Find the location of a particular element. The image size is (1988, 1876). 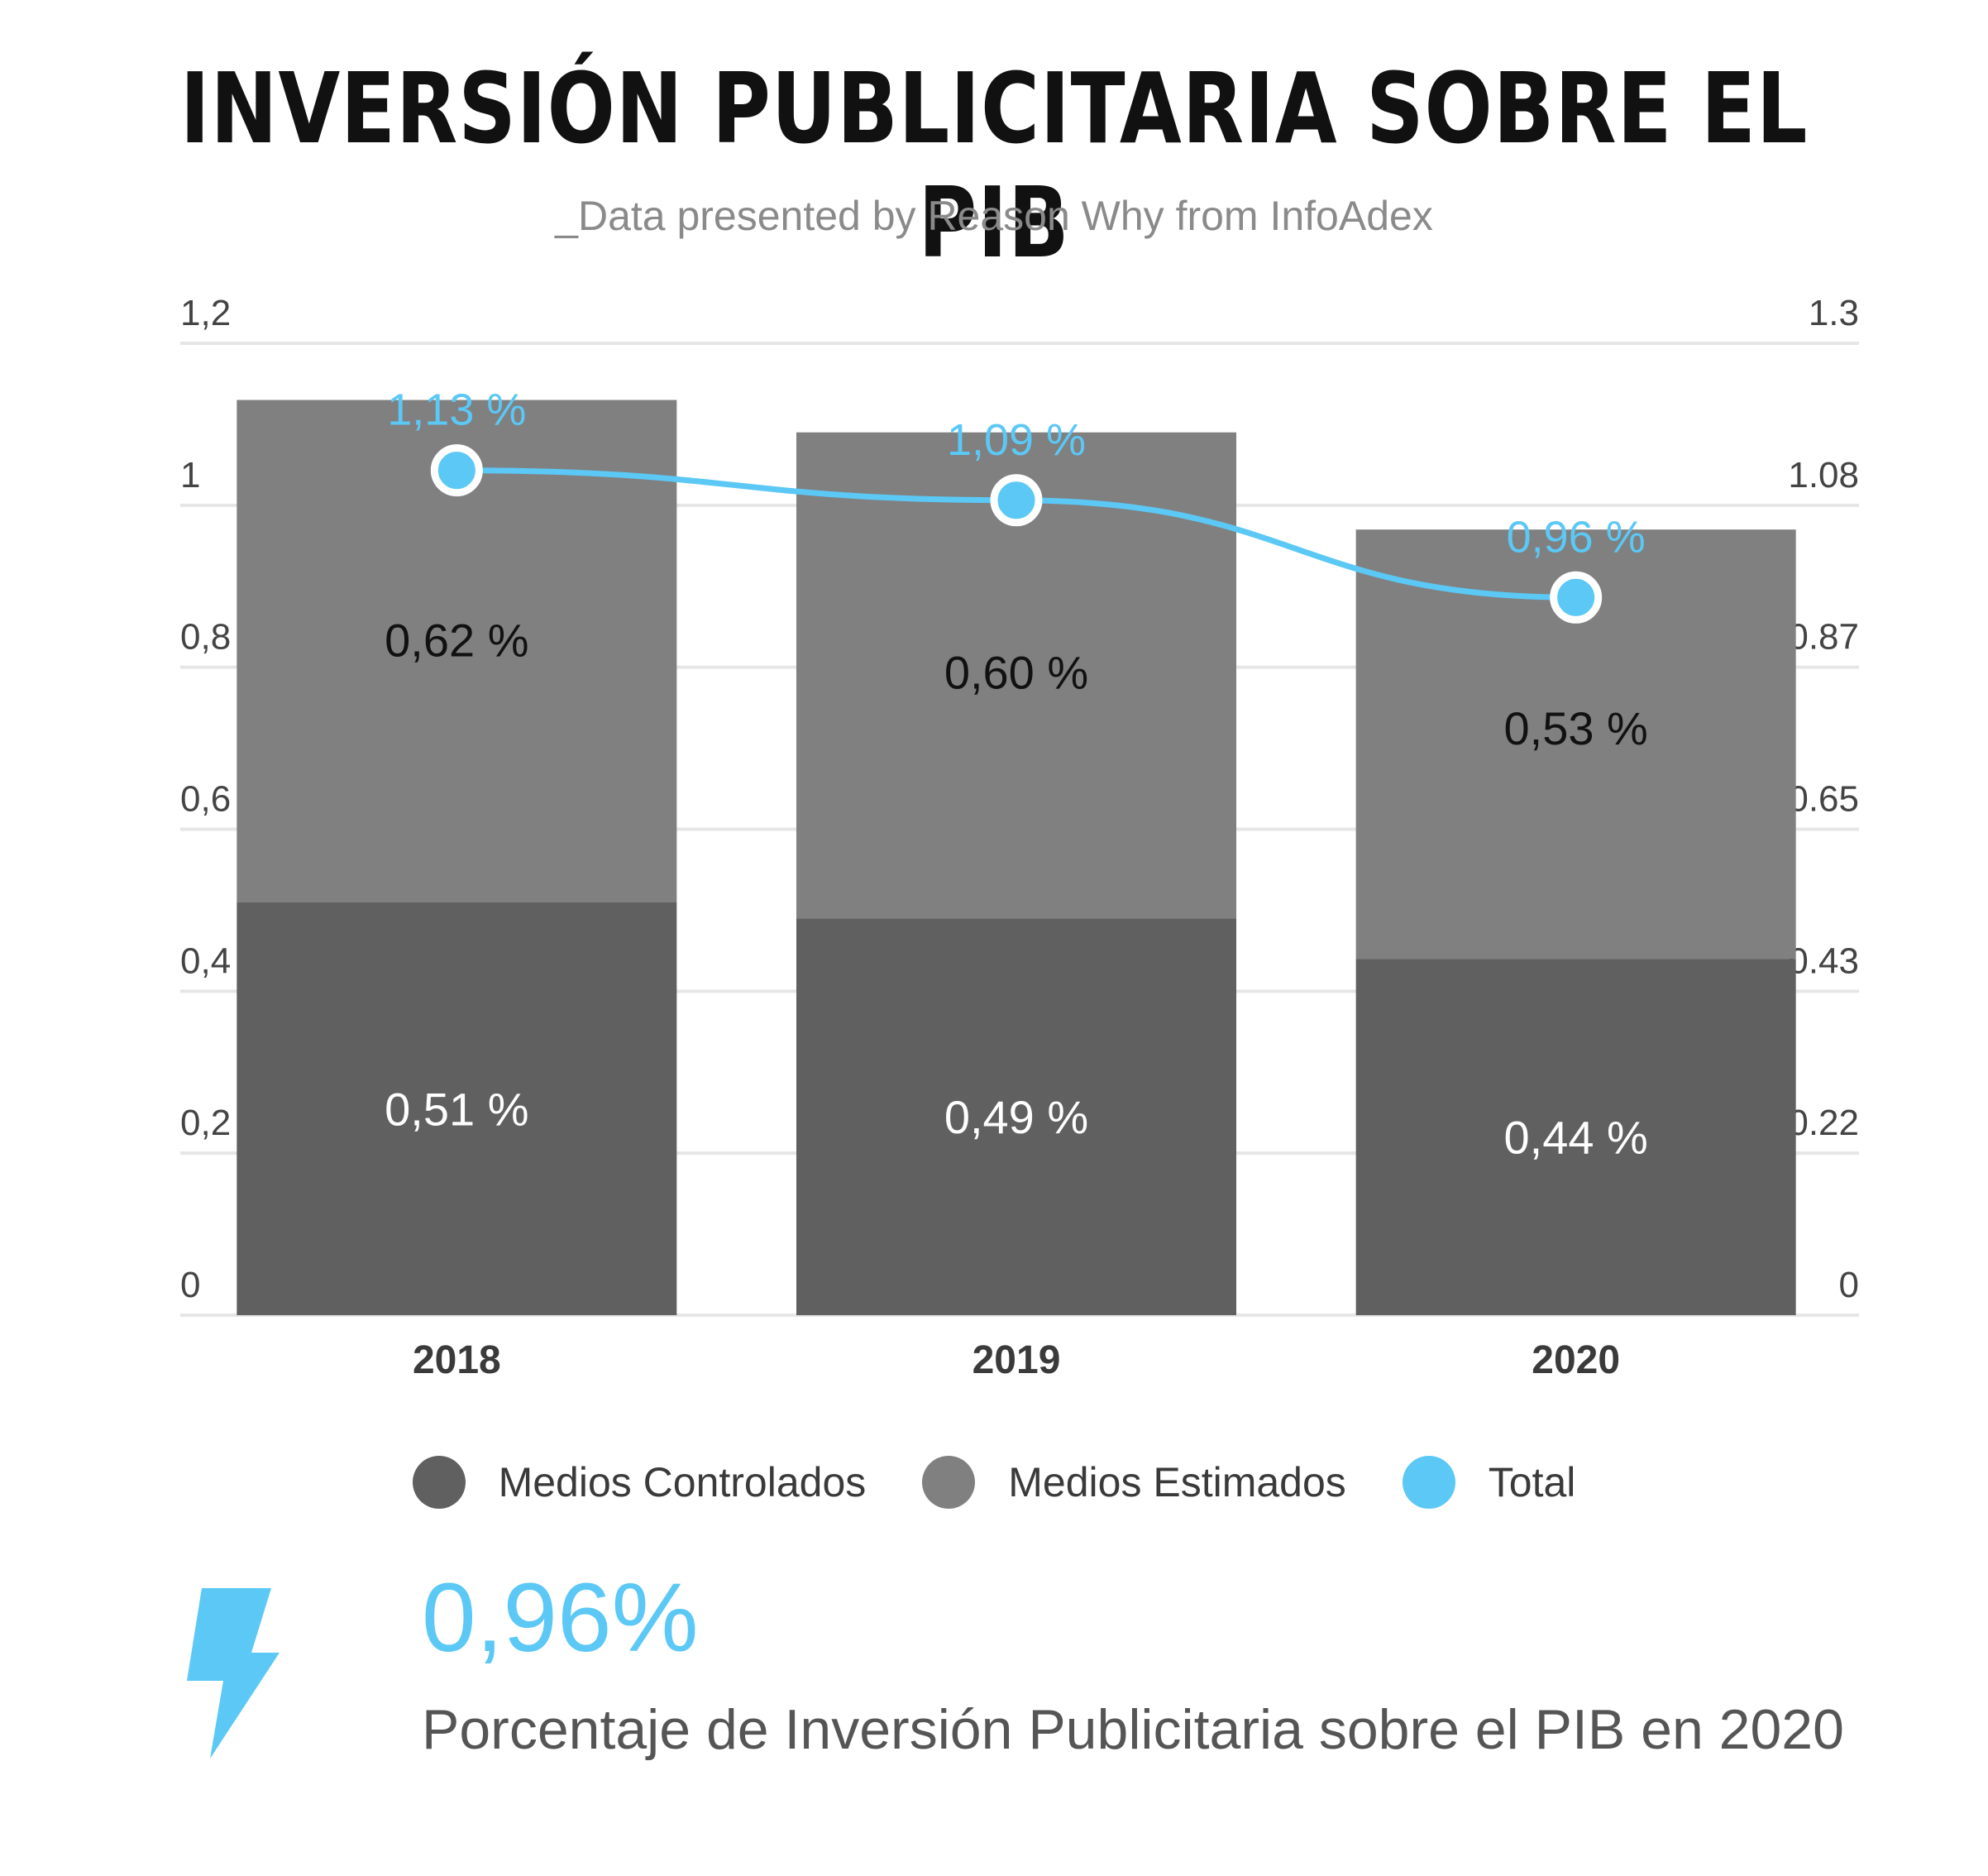

legend-item-controlados: Medios Controlados is located at coordinates (640, 1482).